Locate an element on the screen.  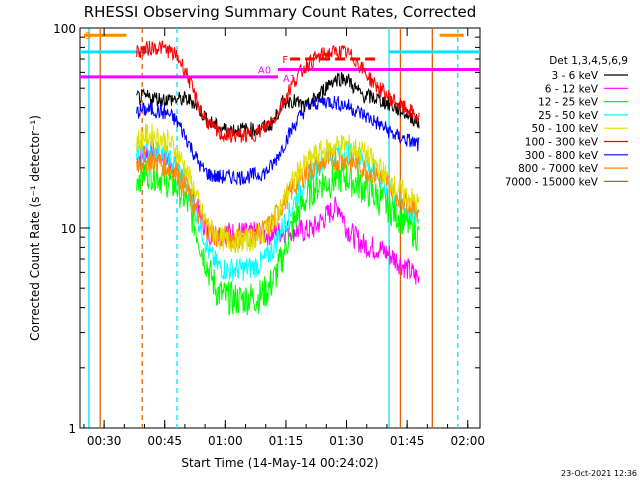
x-tick-label: 01:15 is located at coordinates (286, 441).